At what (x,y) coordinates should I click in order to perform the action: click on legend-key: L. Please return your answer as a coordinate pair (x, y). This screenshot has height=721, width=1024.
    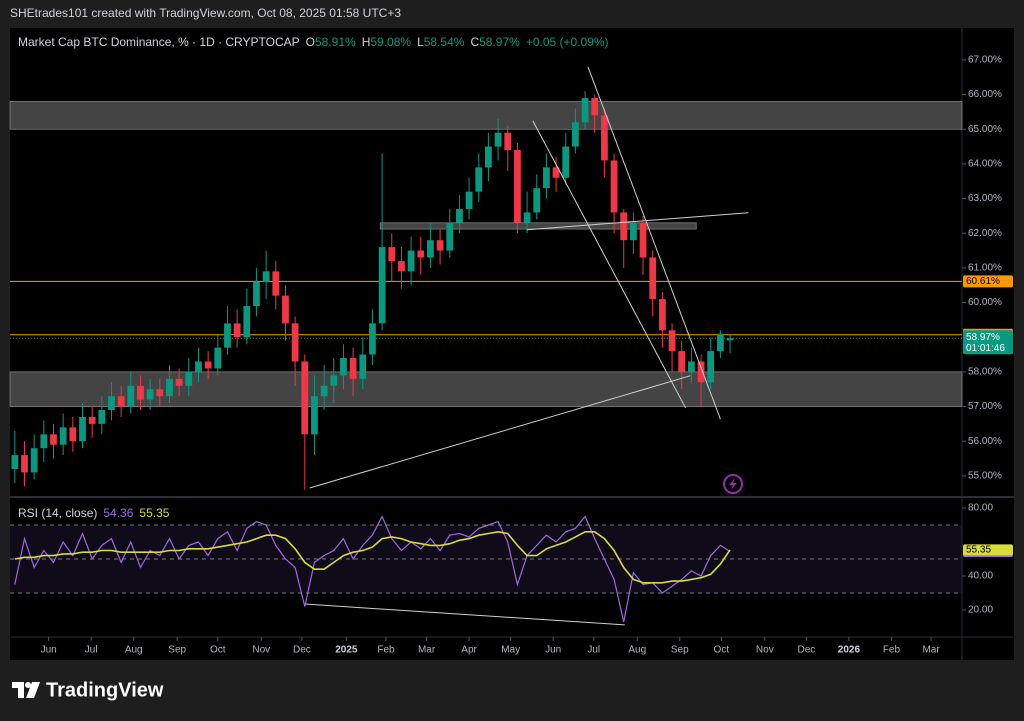
    Looking at the image, I should click on (420, 42).